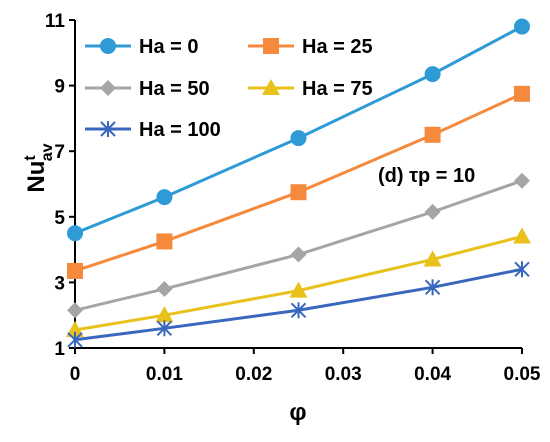  Describe the element at coordinates (337, 47) in the screenshot. I see `legend-label: Ha = 25` at that location.